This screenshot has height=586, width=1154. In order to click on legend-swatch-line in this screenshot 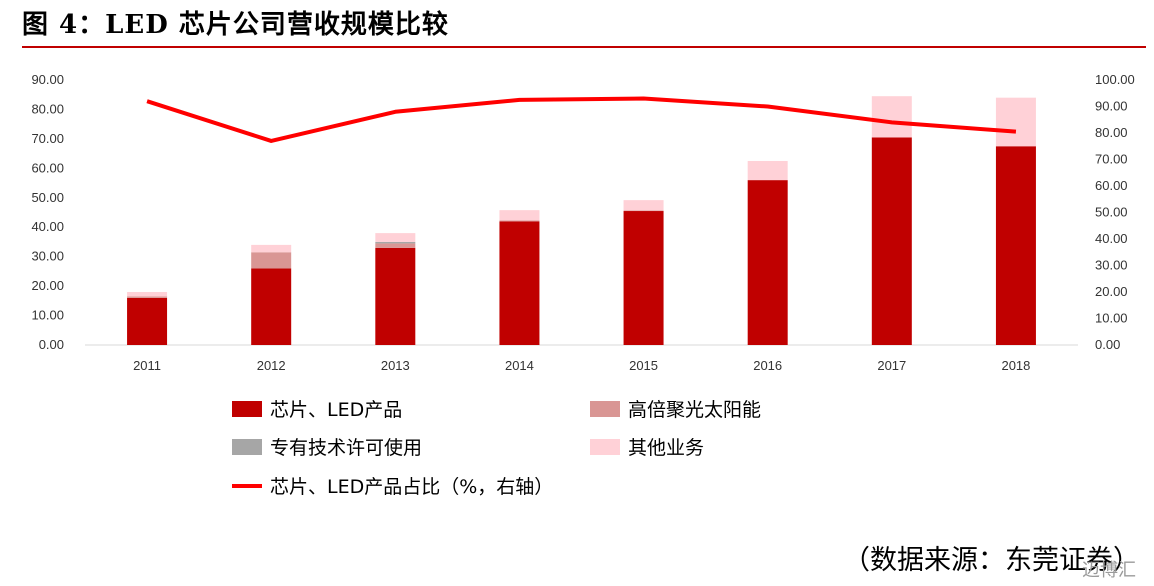, I will do `click(247, 485)`.